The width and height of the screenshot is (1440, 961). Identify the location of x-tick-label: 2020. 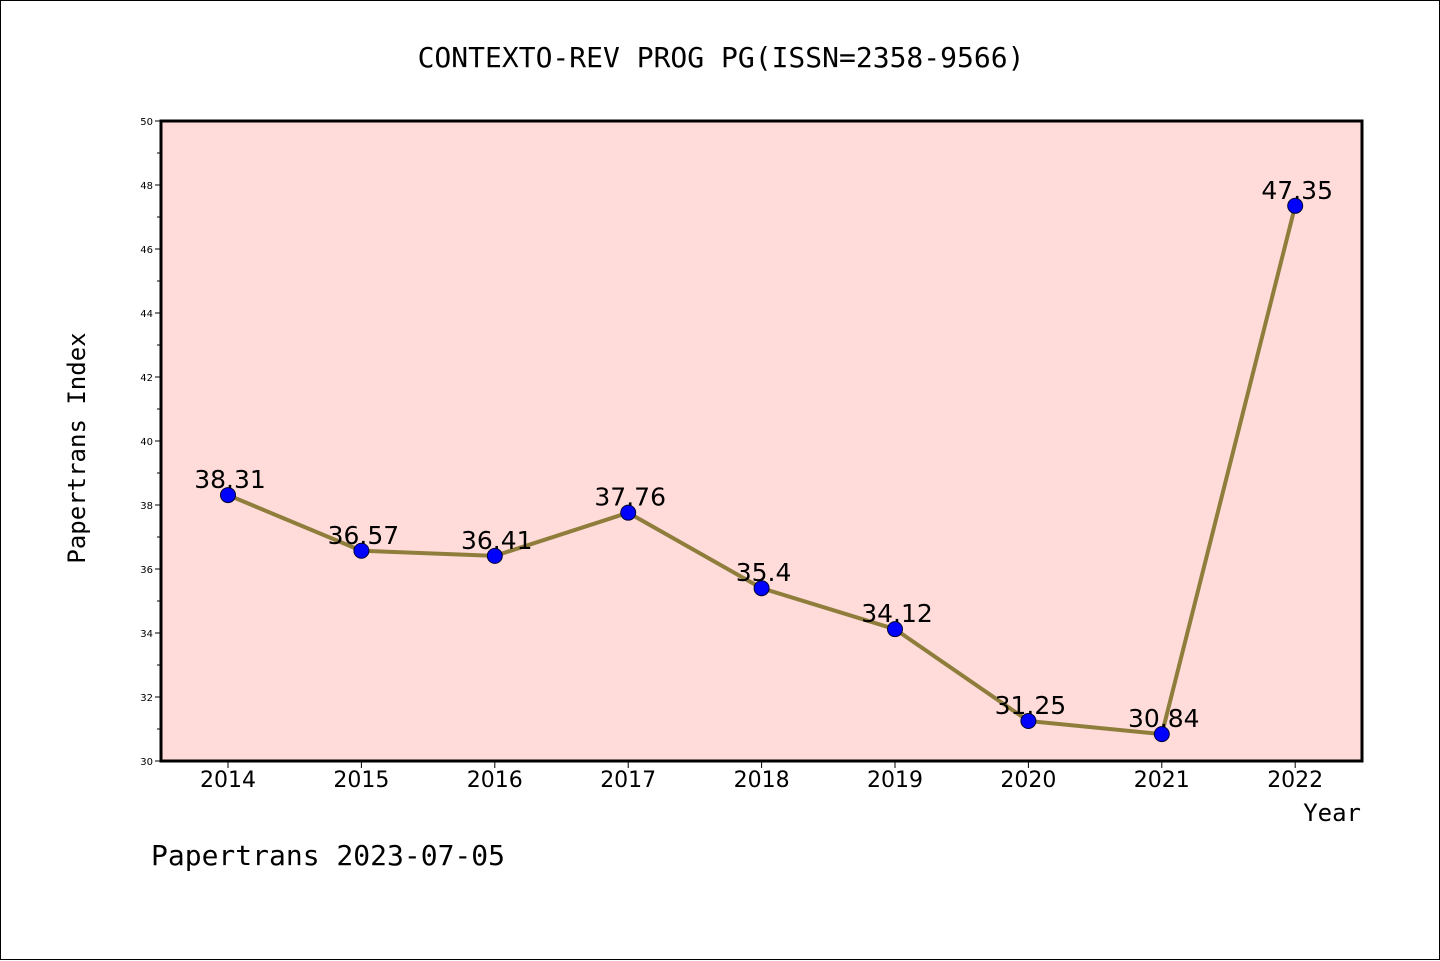
(1028, 780).